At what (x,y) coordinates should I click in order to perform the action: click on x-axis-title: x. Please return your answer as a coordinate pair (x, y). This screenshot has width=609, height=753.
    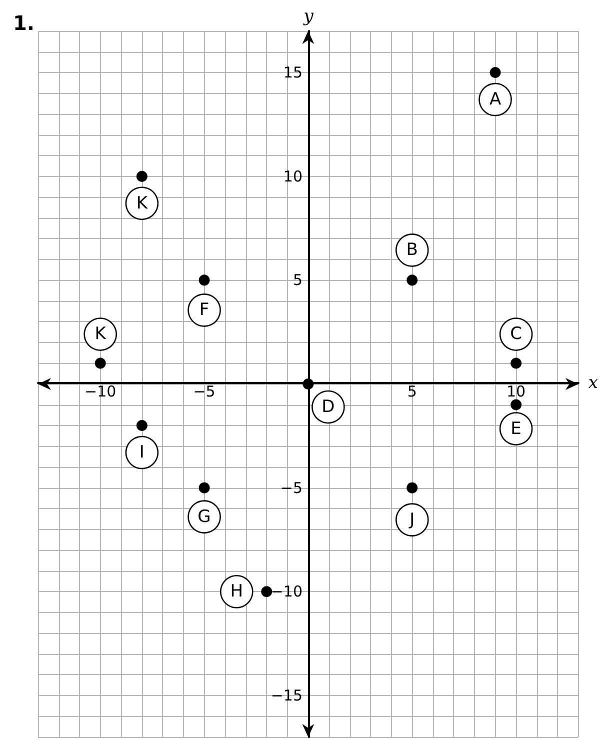
    Looking at the image, I should click on (593, 383).